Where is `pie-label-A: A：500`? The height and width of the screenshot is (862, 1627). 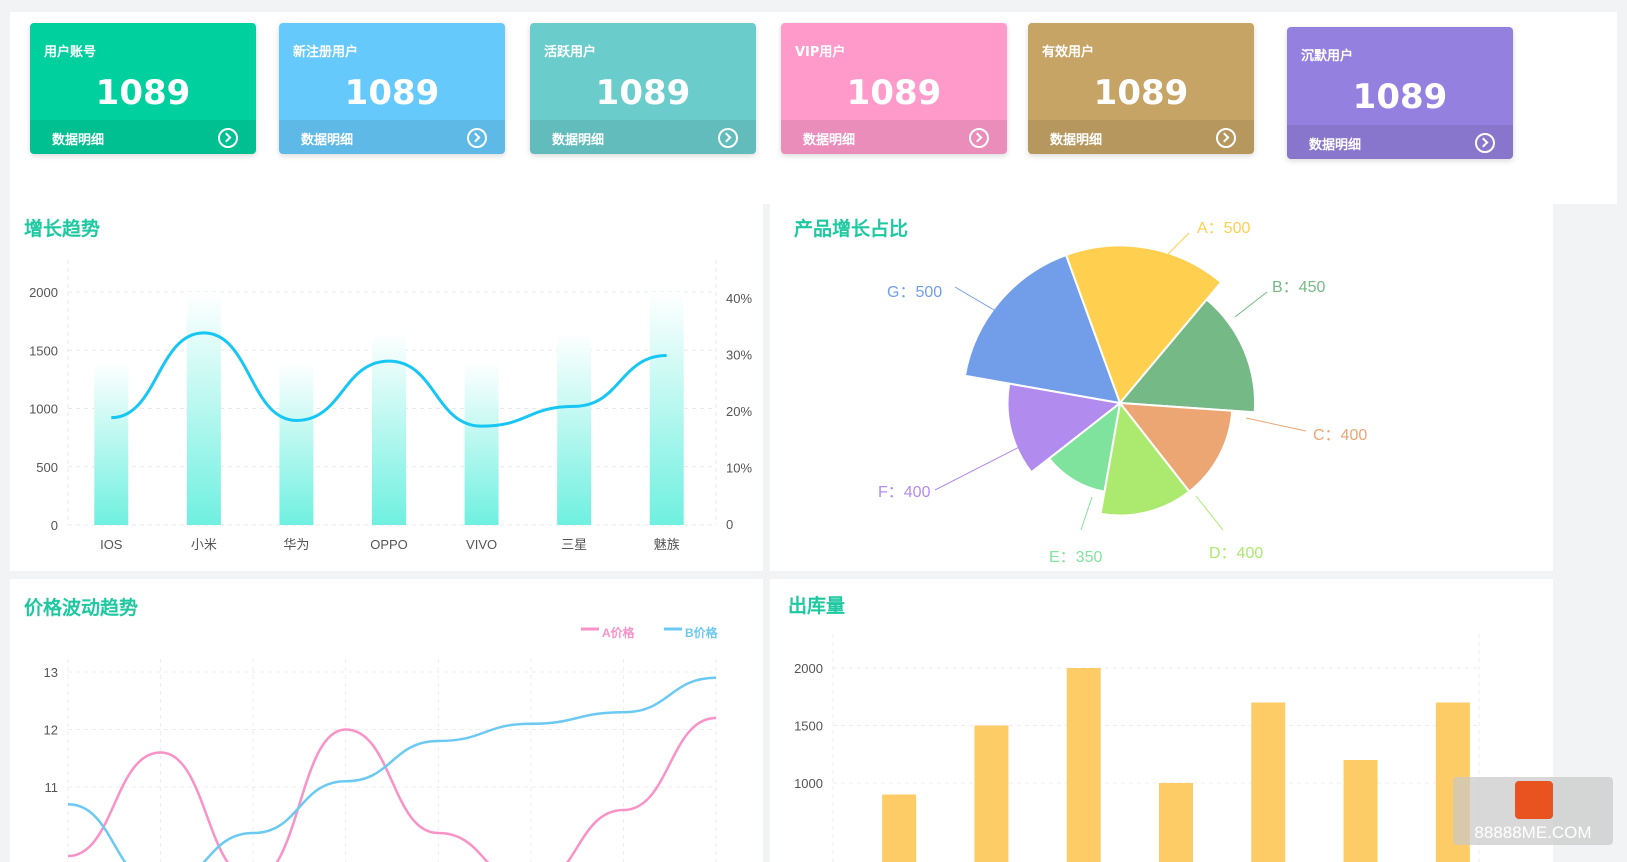
pie-label-A: A：500 is located at coordinates (1223, 228).